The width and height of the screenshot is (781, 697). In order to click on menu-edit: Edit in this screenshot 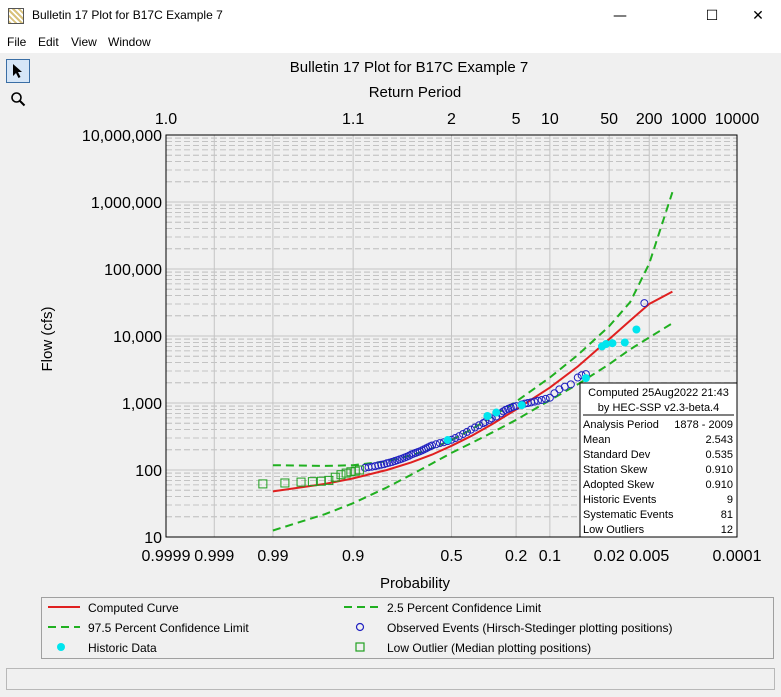, I will do `click(48, 42)`.